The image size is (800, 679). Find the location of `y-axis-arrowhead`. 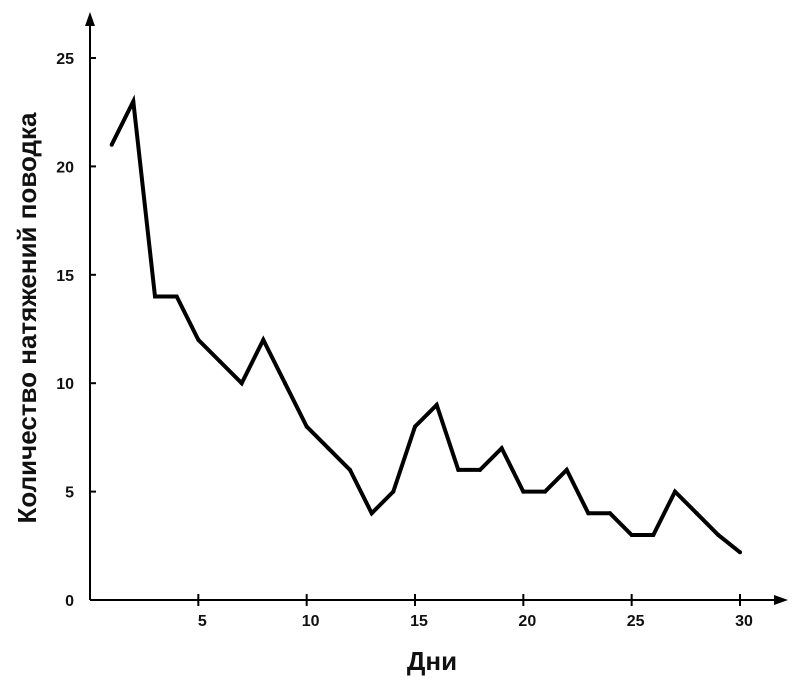

y-axis-arrowhead is located at coordinates (90, 19).